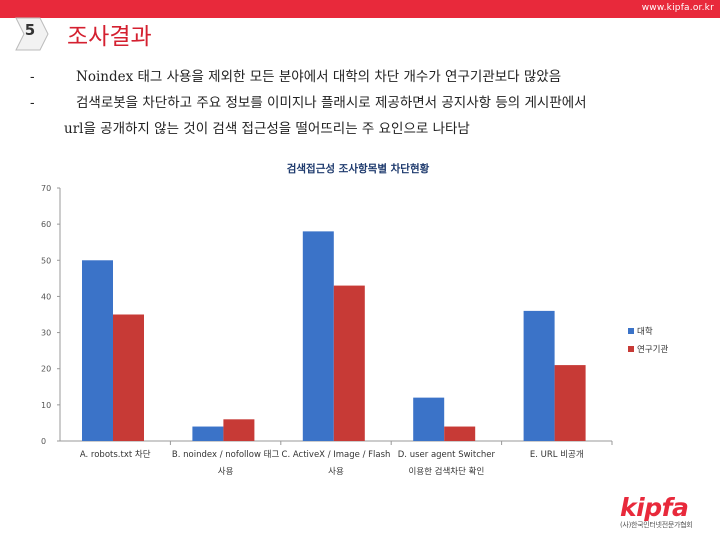 This screenshot has height=540, width=720. I want to click on y-tick-label: 30, so click(46, 333).